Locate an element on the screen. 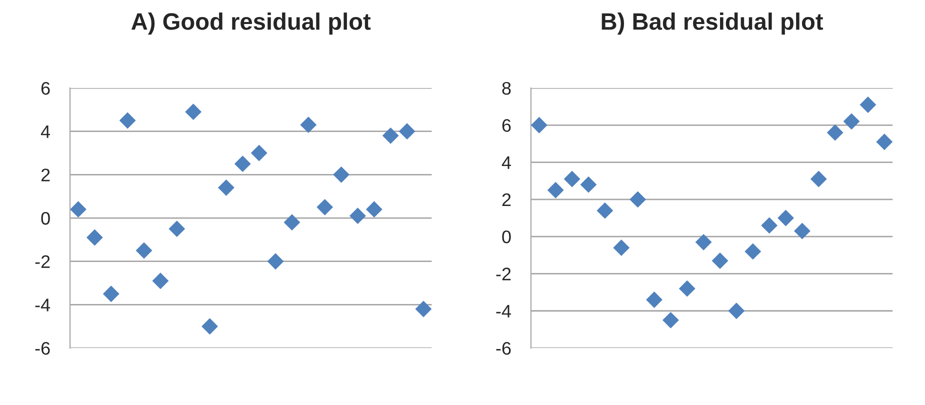  chart-title: B) Bad residual plot is located at coordinates (713, 23).